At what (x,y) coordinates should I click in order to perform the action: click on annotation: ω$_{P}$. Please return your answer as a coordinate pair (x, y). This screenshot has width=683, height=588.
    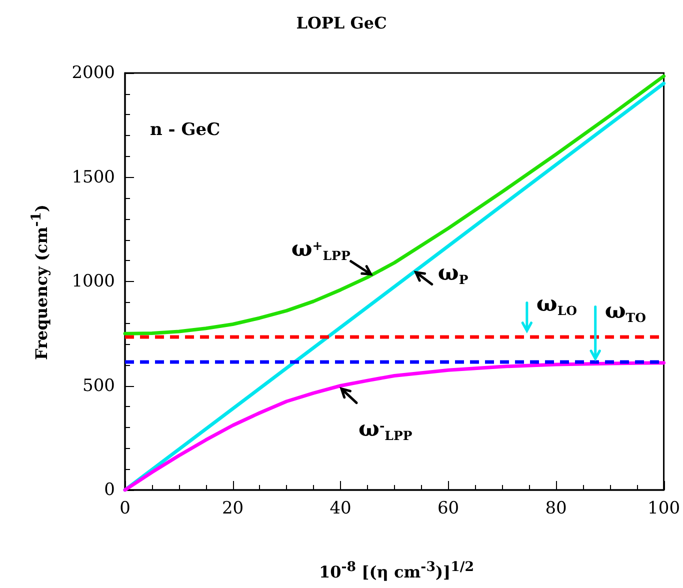
    Looking at the image, I should click on (453, 273).